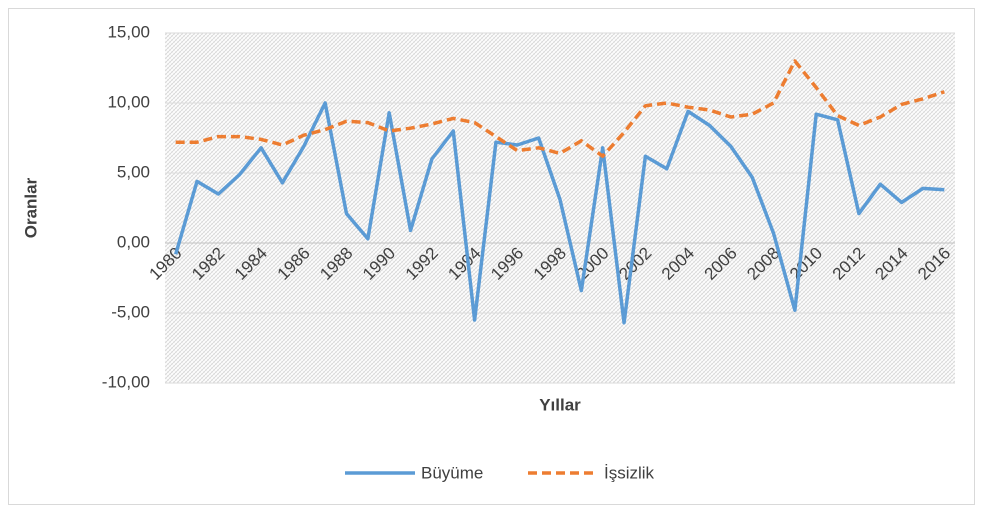  Describe the element at coordinates (126, 381) in the screenshot. I see `y-tick-label: -10,00` at that location.